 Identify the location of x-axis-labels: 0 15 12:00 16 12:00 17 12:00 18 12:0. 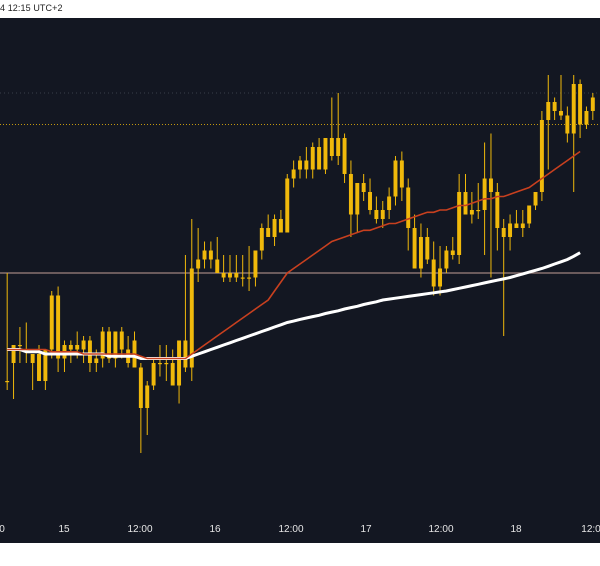
(300, 529).